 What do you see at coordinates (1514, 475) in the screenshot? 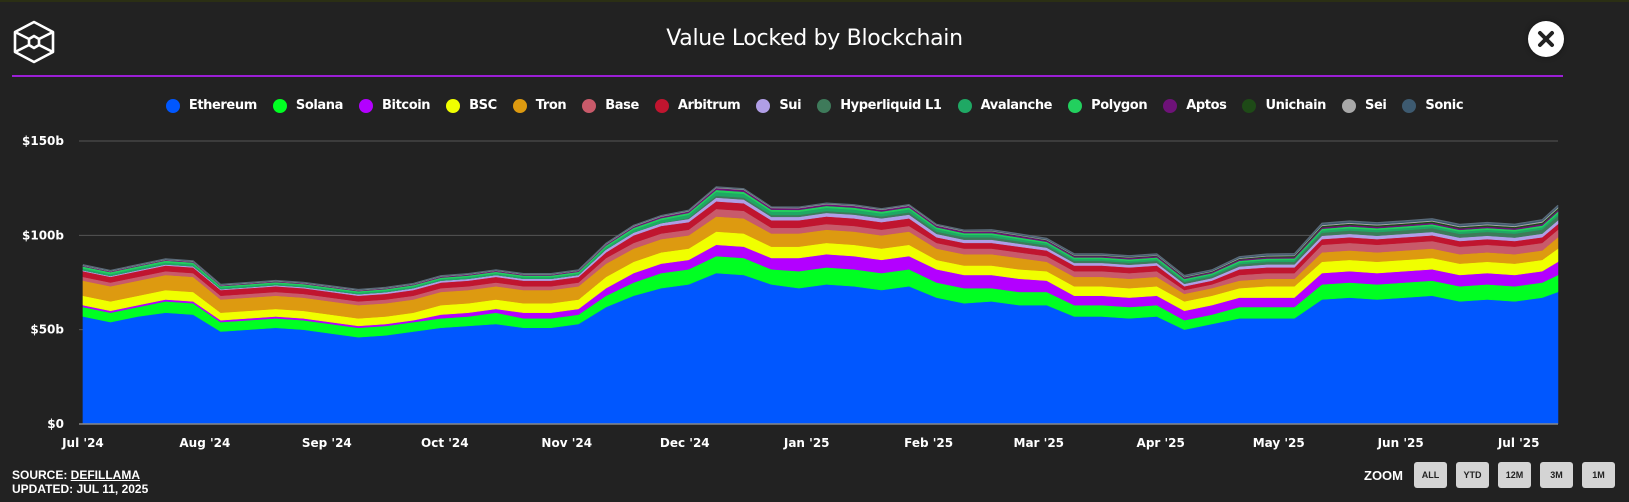
I see `zoom-12m-button: 12M` at bounding box center [1514, 475].